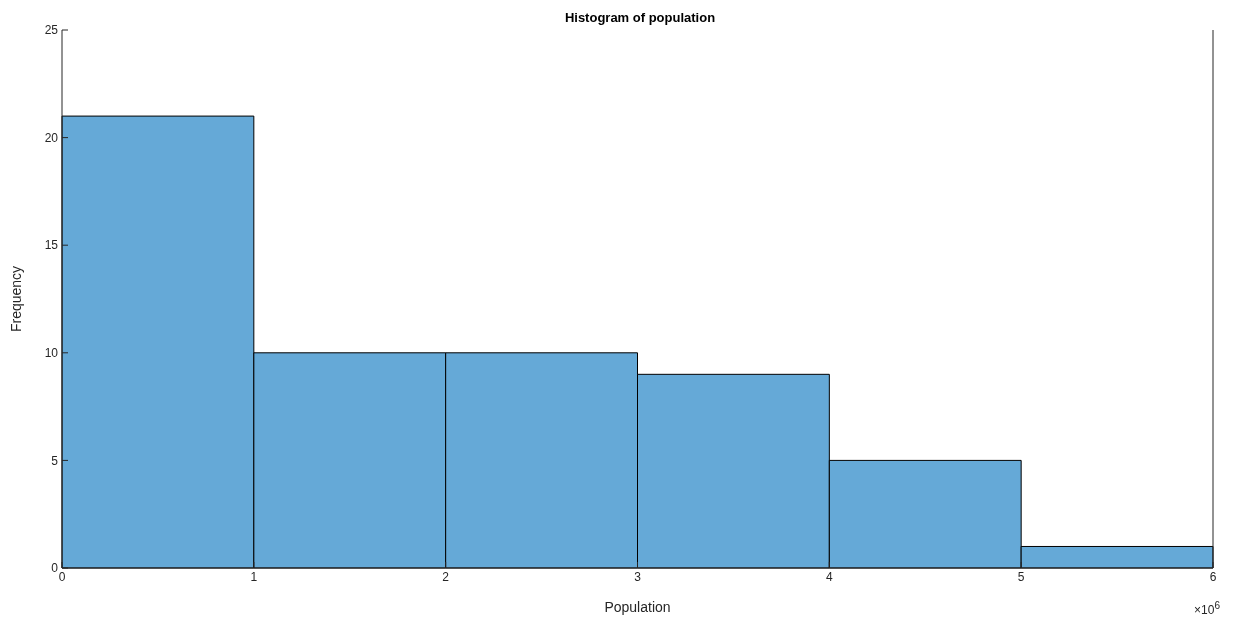 This screenshot has height=628, width=1234. What do you see at coordinates (55, 460) in the screenshot?
I see `y-tick-label: 5` at bounding box center [55, 460].